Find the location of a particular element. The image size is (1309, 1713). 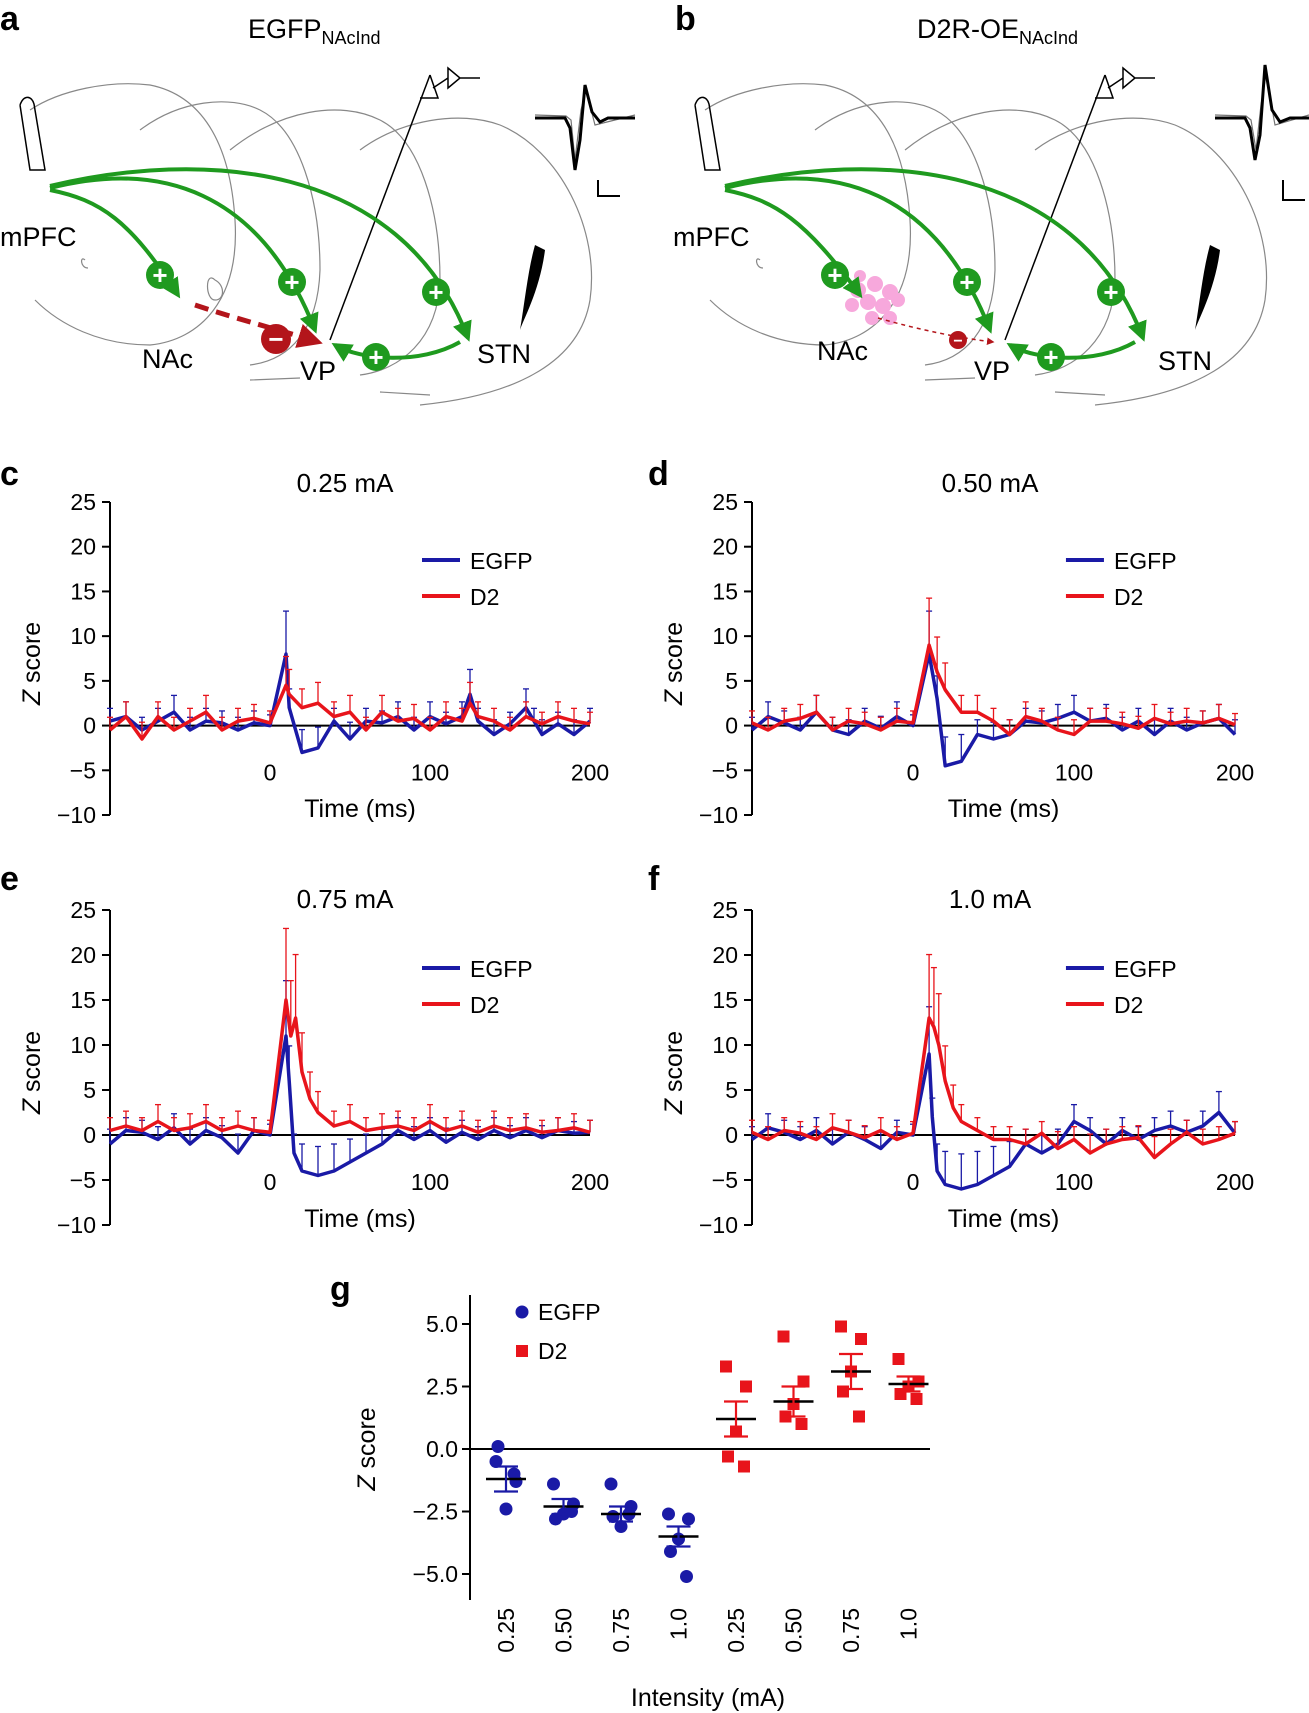

plus-badges-a: + + + + − is located at coordinates (298, 316).